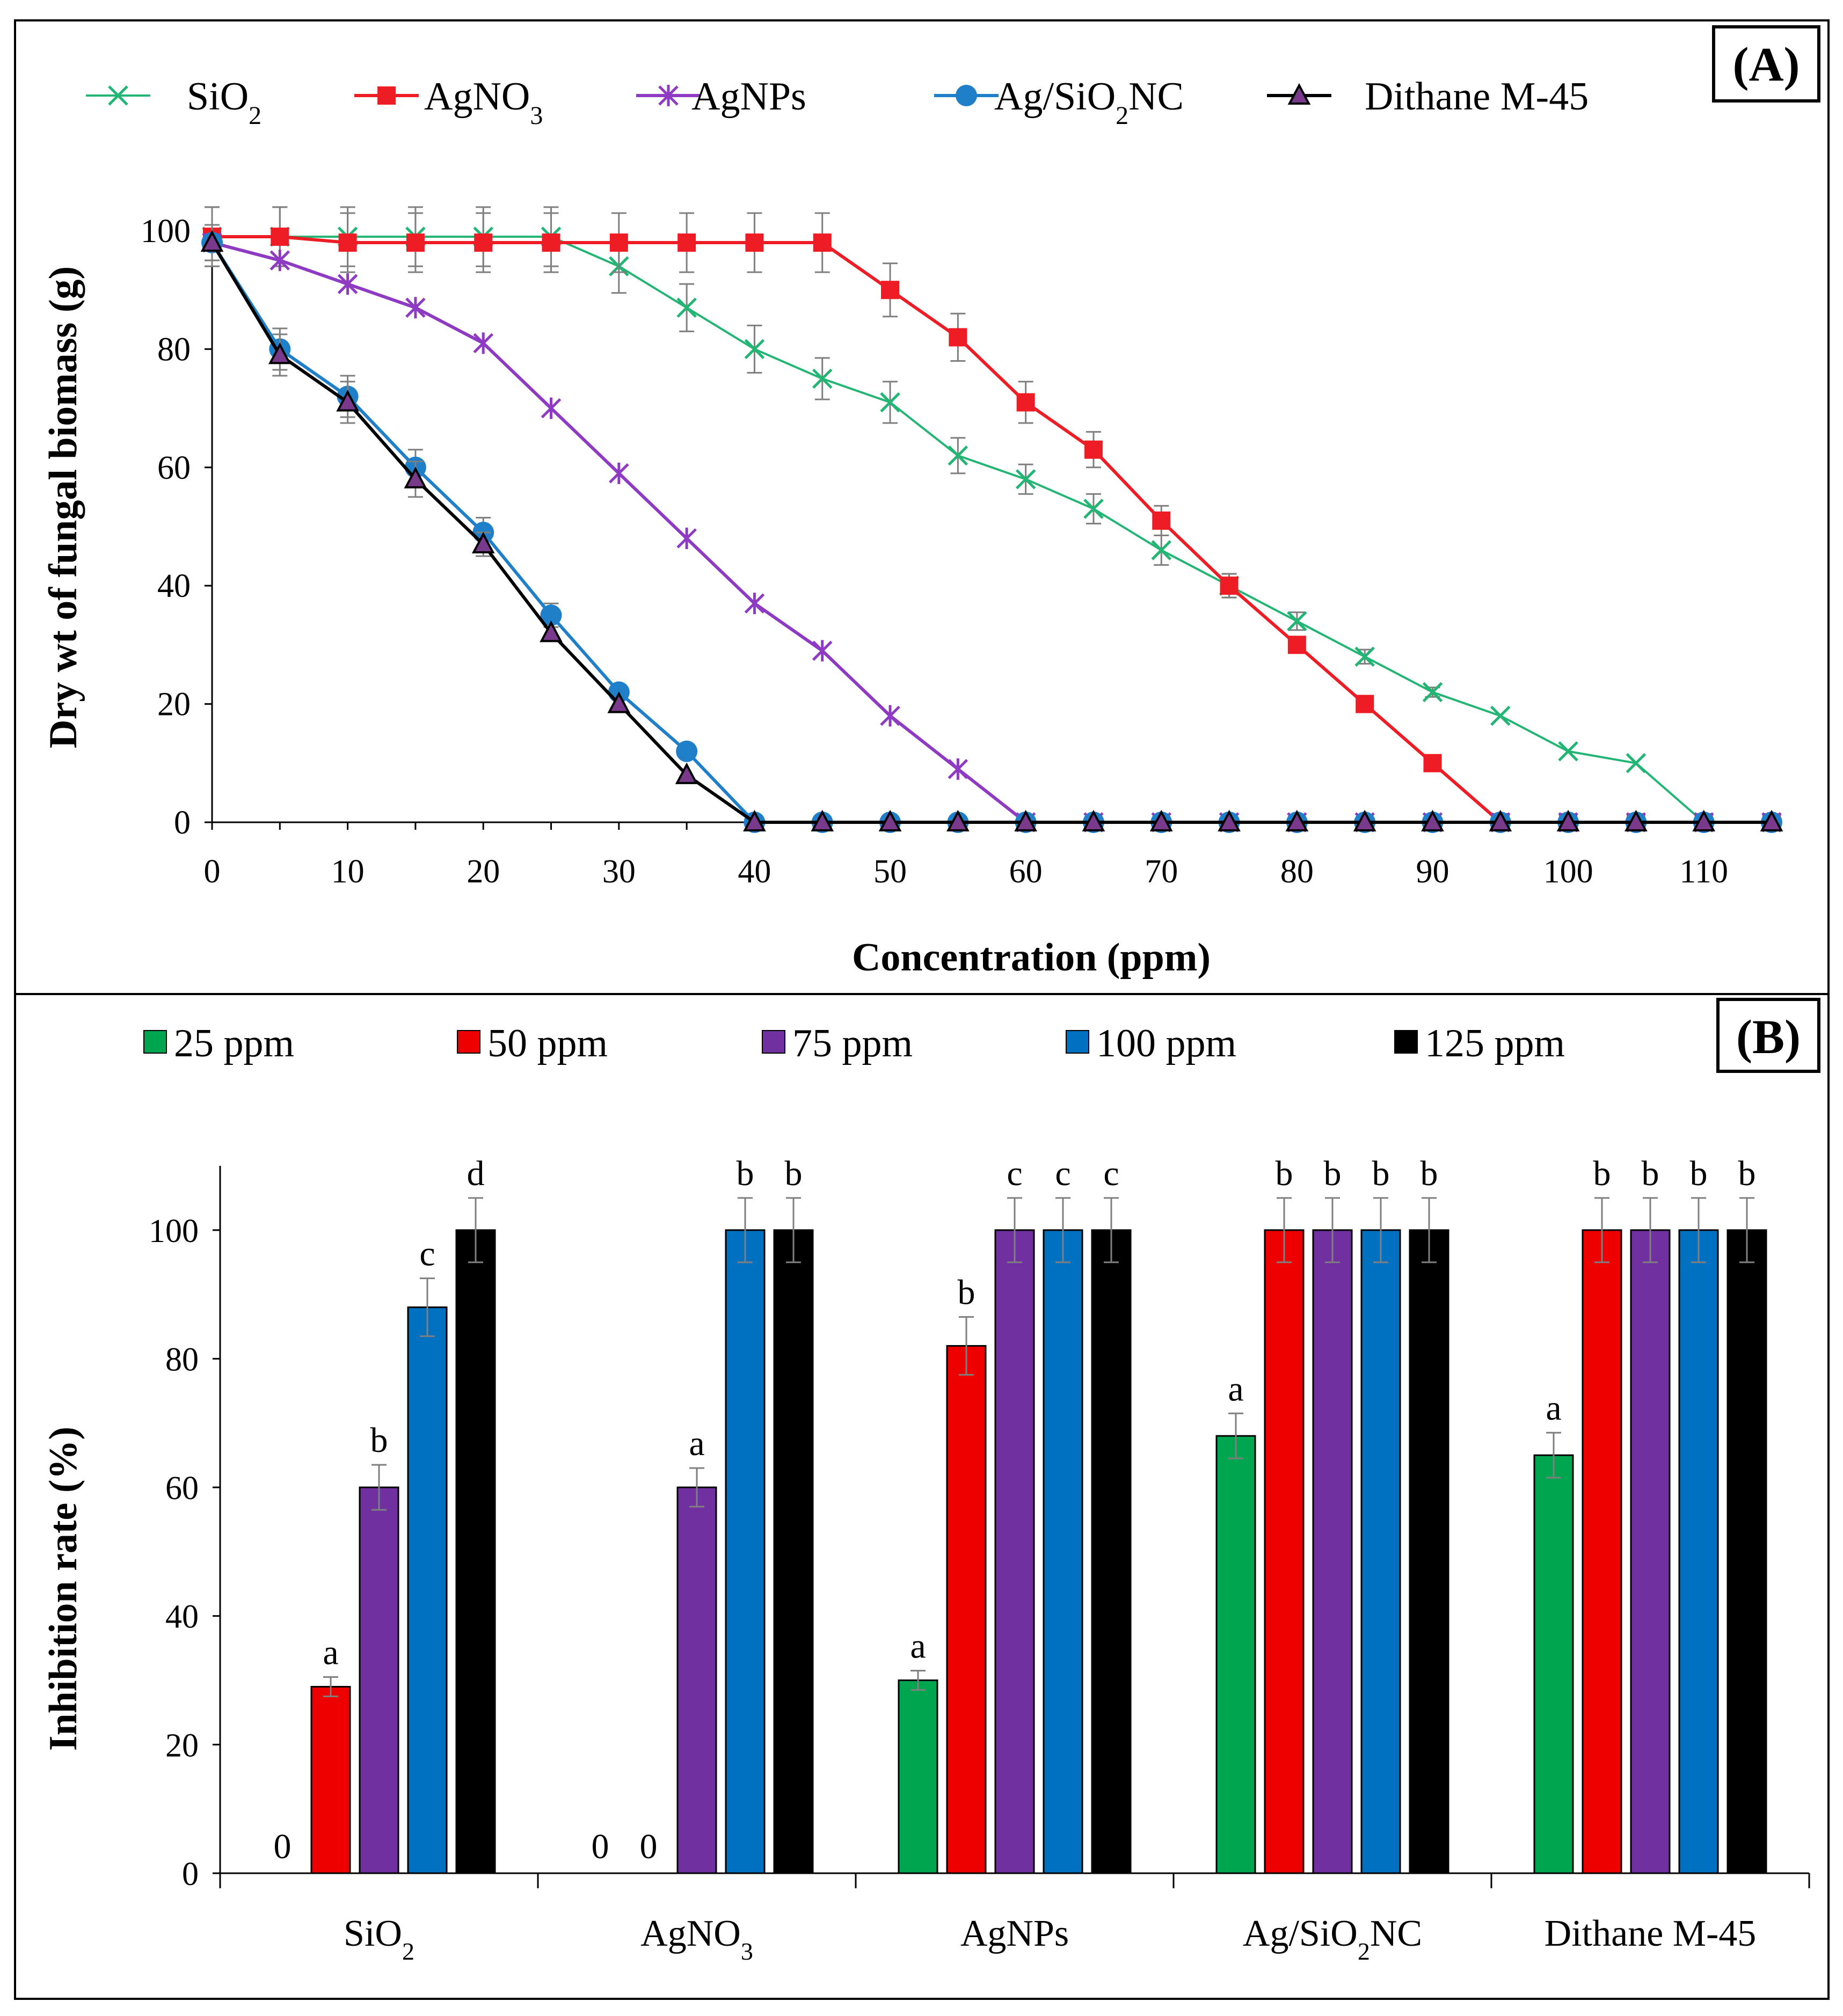 This screenshot has width=1843, height=2016. I want to click on category-label-Ag/SiO2NC-part: 2, so click(1364, 1951).